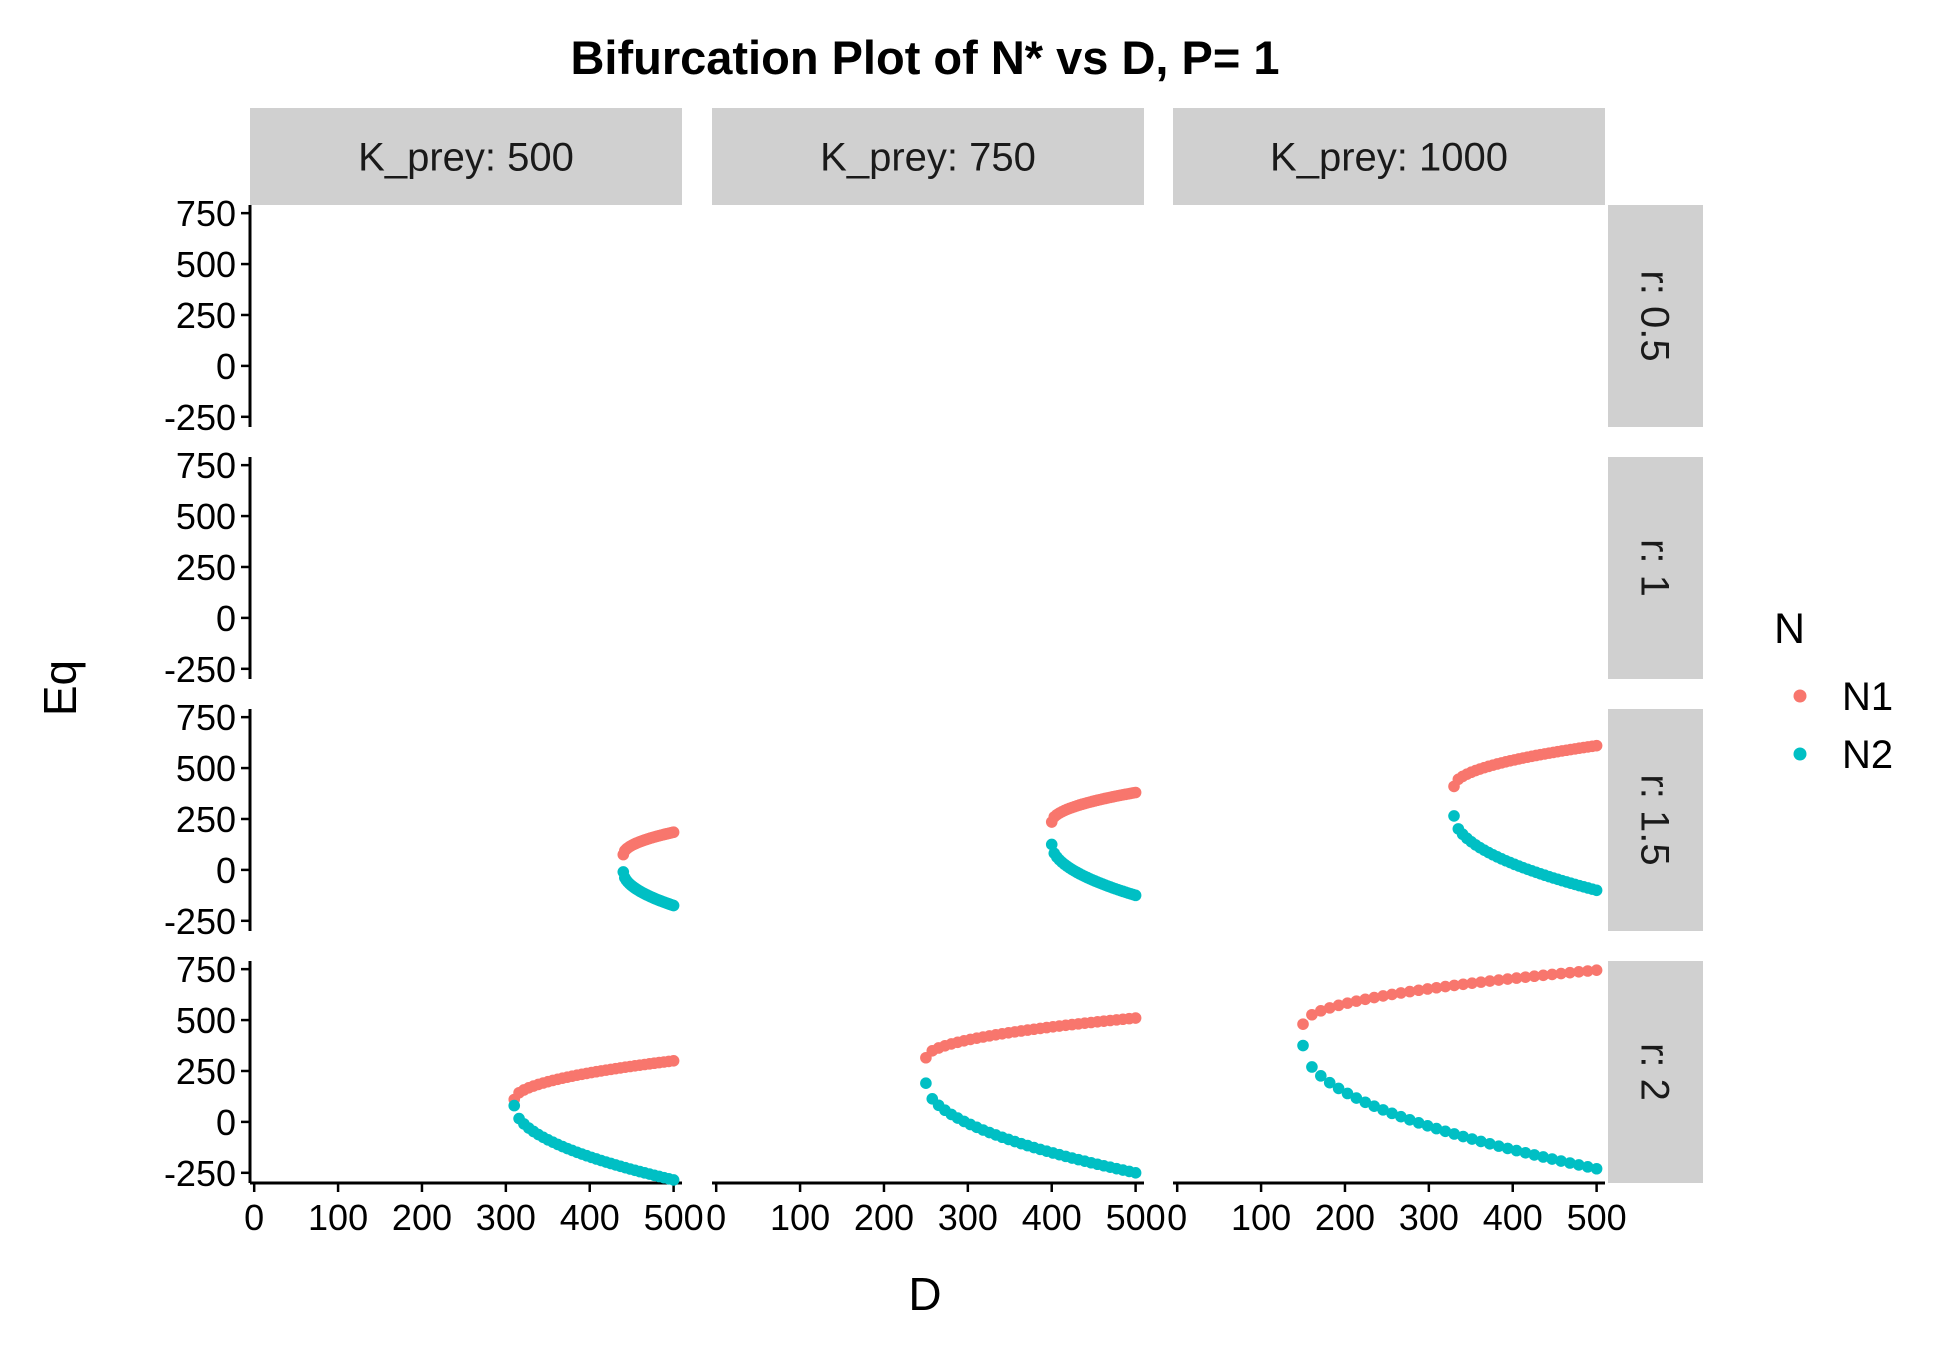 The image size is (1950, 1354). I want to click on legend-label: N1, so click(1867, 697).